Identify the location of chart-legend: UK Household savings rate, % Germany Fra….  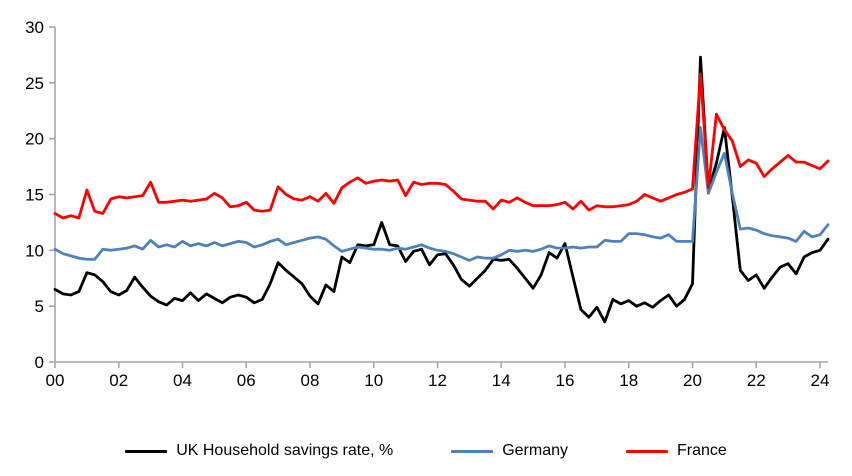
(426, 451).